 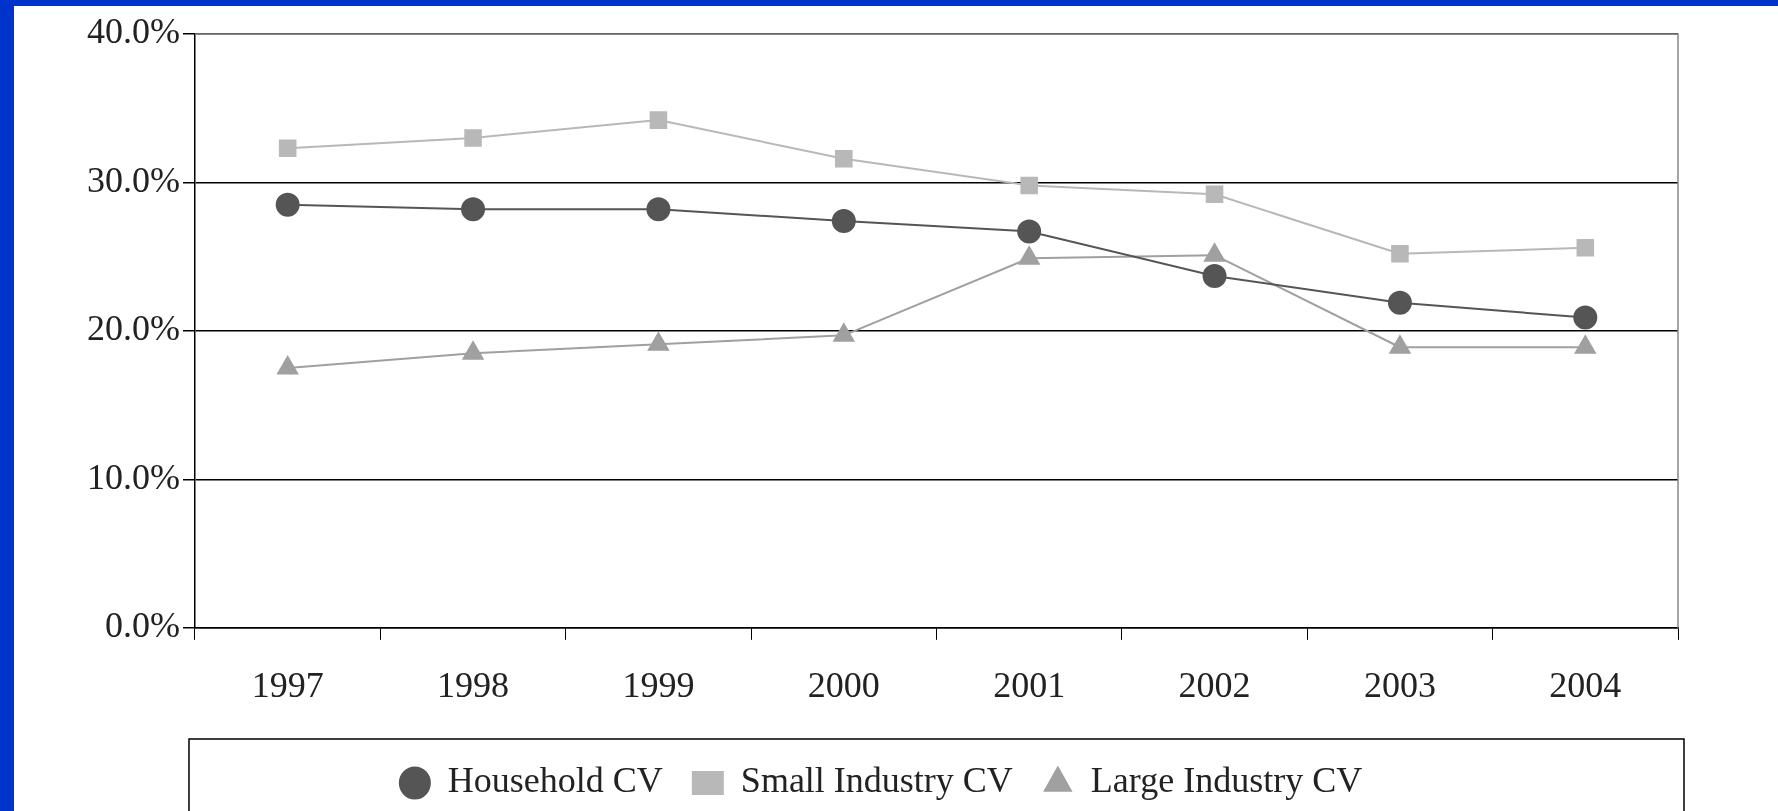 What do you see at coordinates (1214, 684) in the screenshot?
I see `x-tick-label: 2002` at bounding box center [1214, 684].